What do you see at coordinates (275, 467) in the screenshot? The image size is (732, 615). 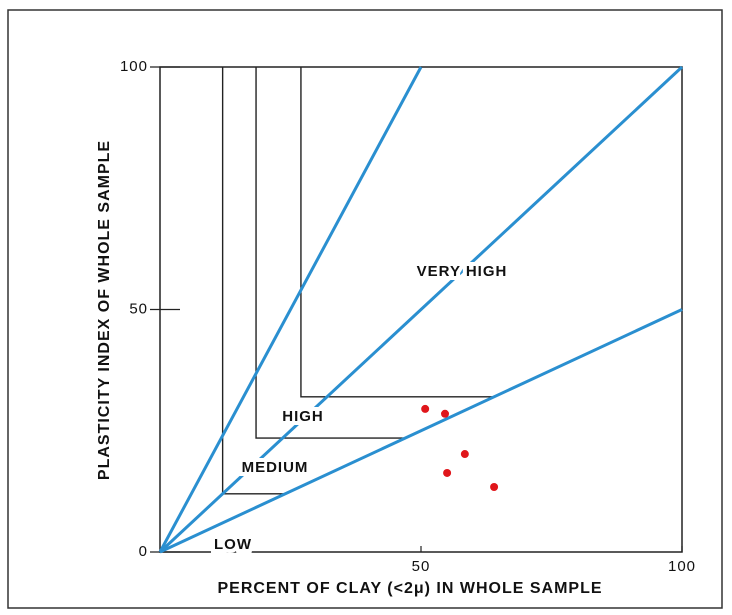 I see `annotation: MEDIUM` at bounding box center [275, 467].